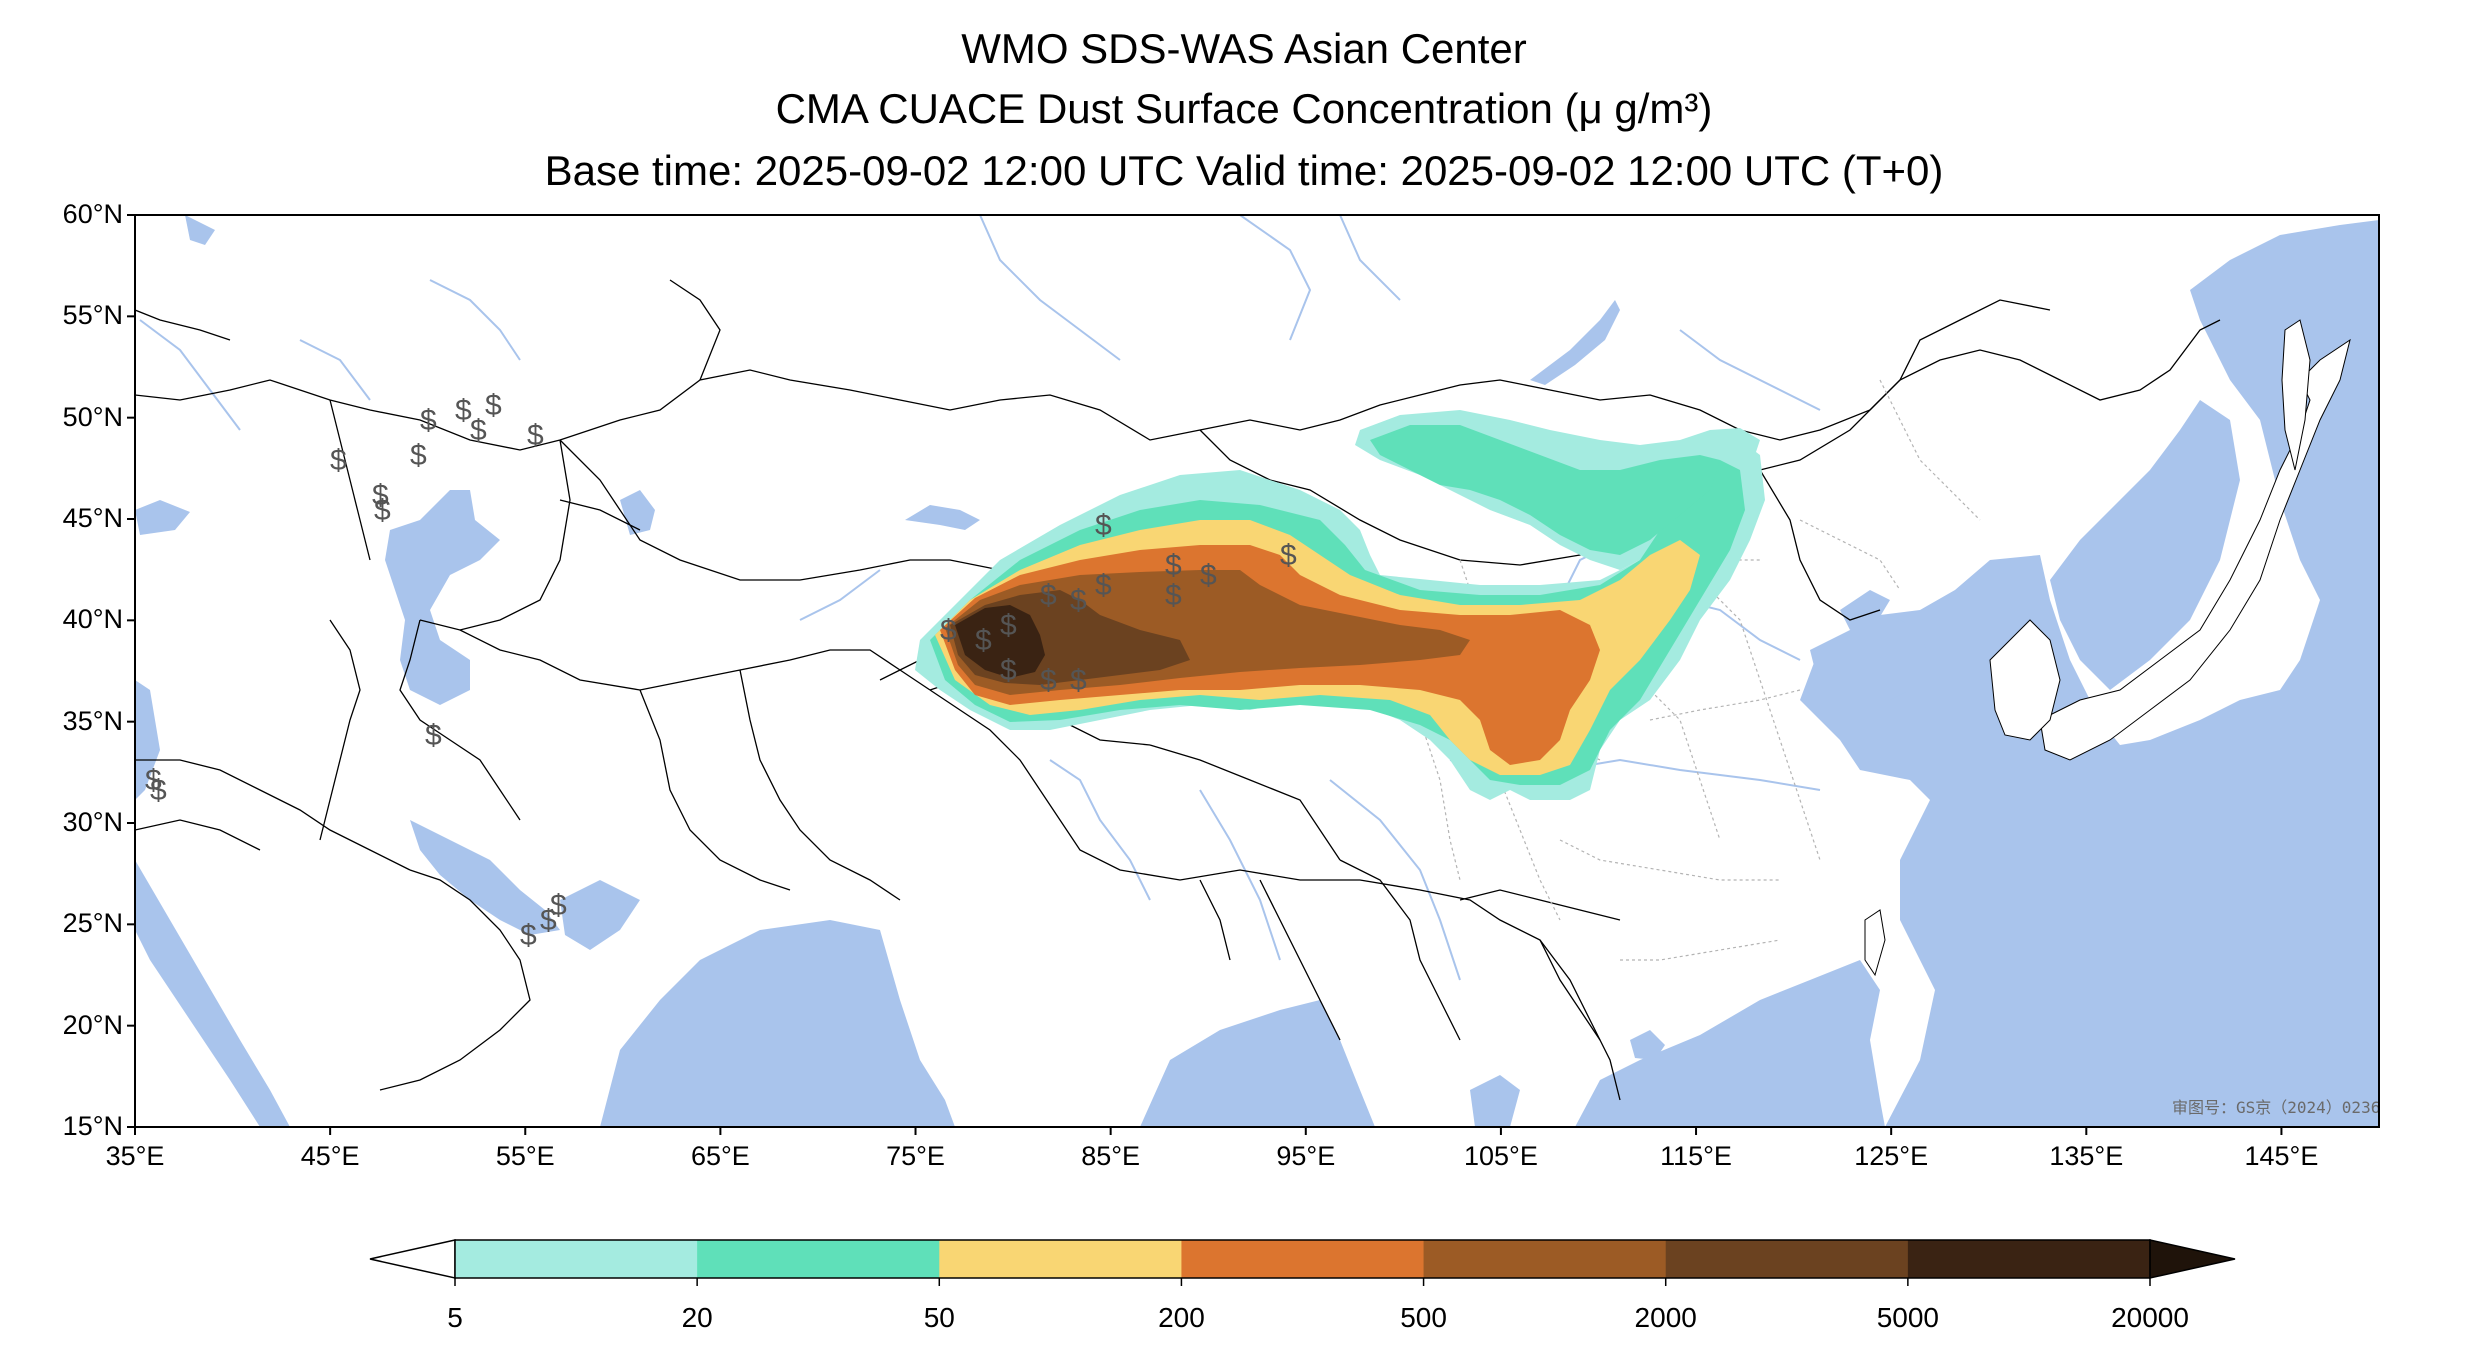 The width and height of the screenshot is (2488, 1362). Describe the element at coordinates (720, 1156) in the screenshot. I see `longitude-label: 65°E` at that location.